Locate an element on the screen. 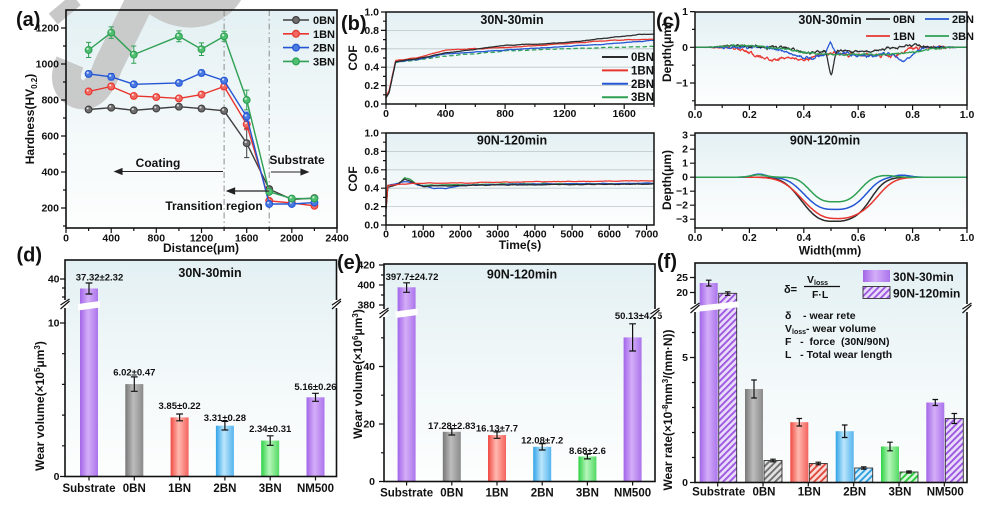  svg-text: −3 is located at coordinates (682, 220).